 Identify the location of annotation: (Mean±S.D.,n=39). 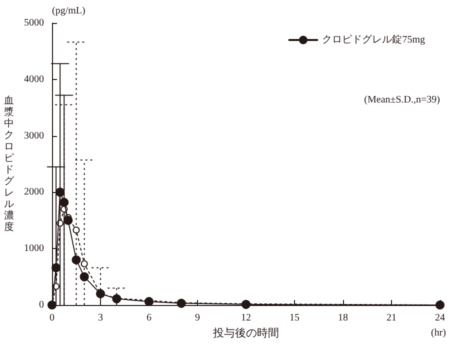
(402, 100).